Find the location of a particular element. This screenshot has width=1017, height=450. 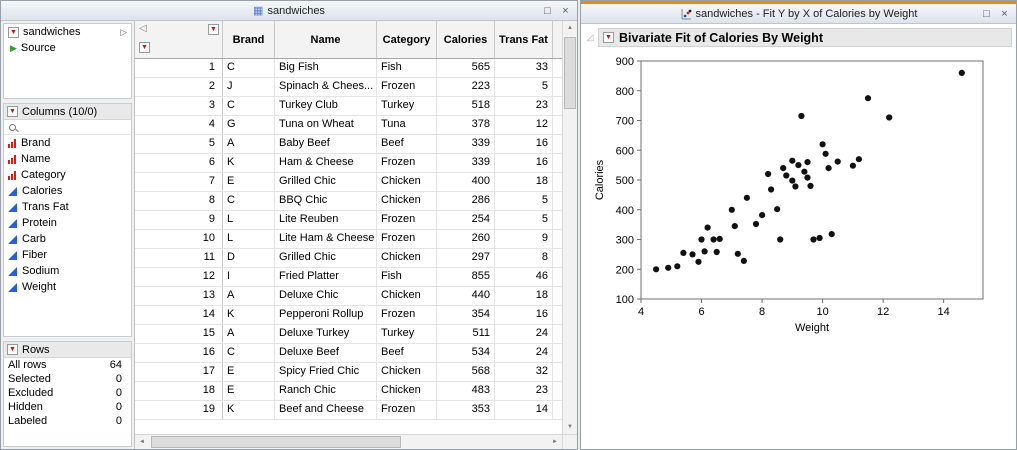

table-cell: 297 is located at coordinates (466, 258).